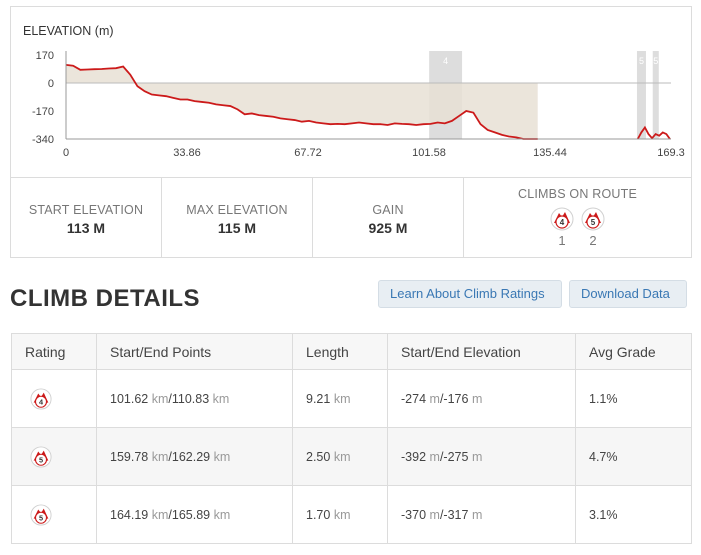 The image size is (701, 555). Describe the element at coordinates (603, 456) in the screenshot. I see `avg-grade-cell: 4.7%` at that location.